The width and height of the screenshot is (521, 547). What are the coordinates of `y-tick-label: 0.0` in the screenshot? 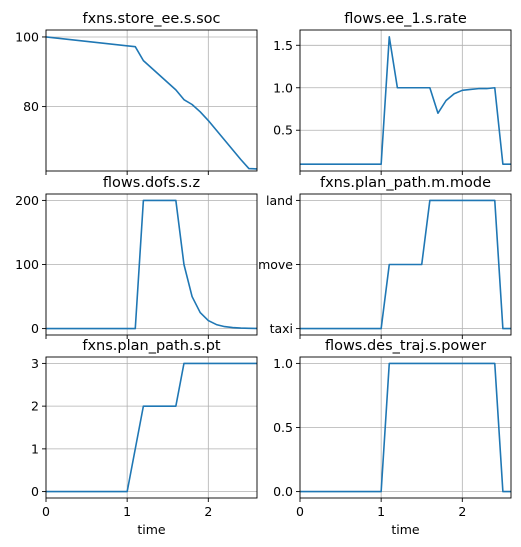 It's located at (283, 491).